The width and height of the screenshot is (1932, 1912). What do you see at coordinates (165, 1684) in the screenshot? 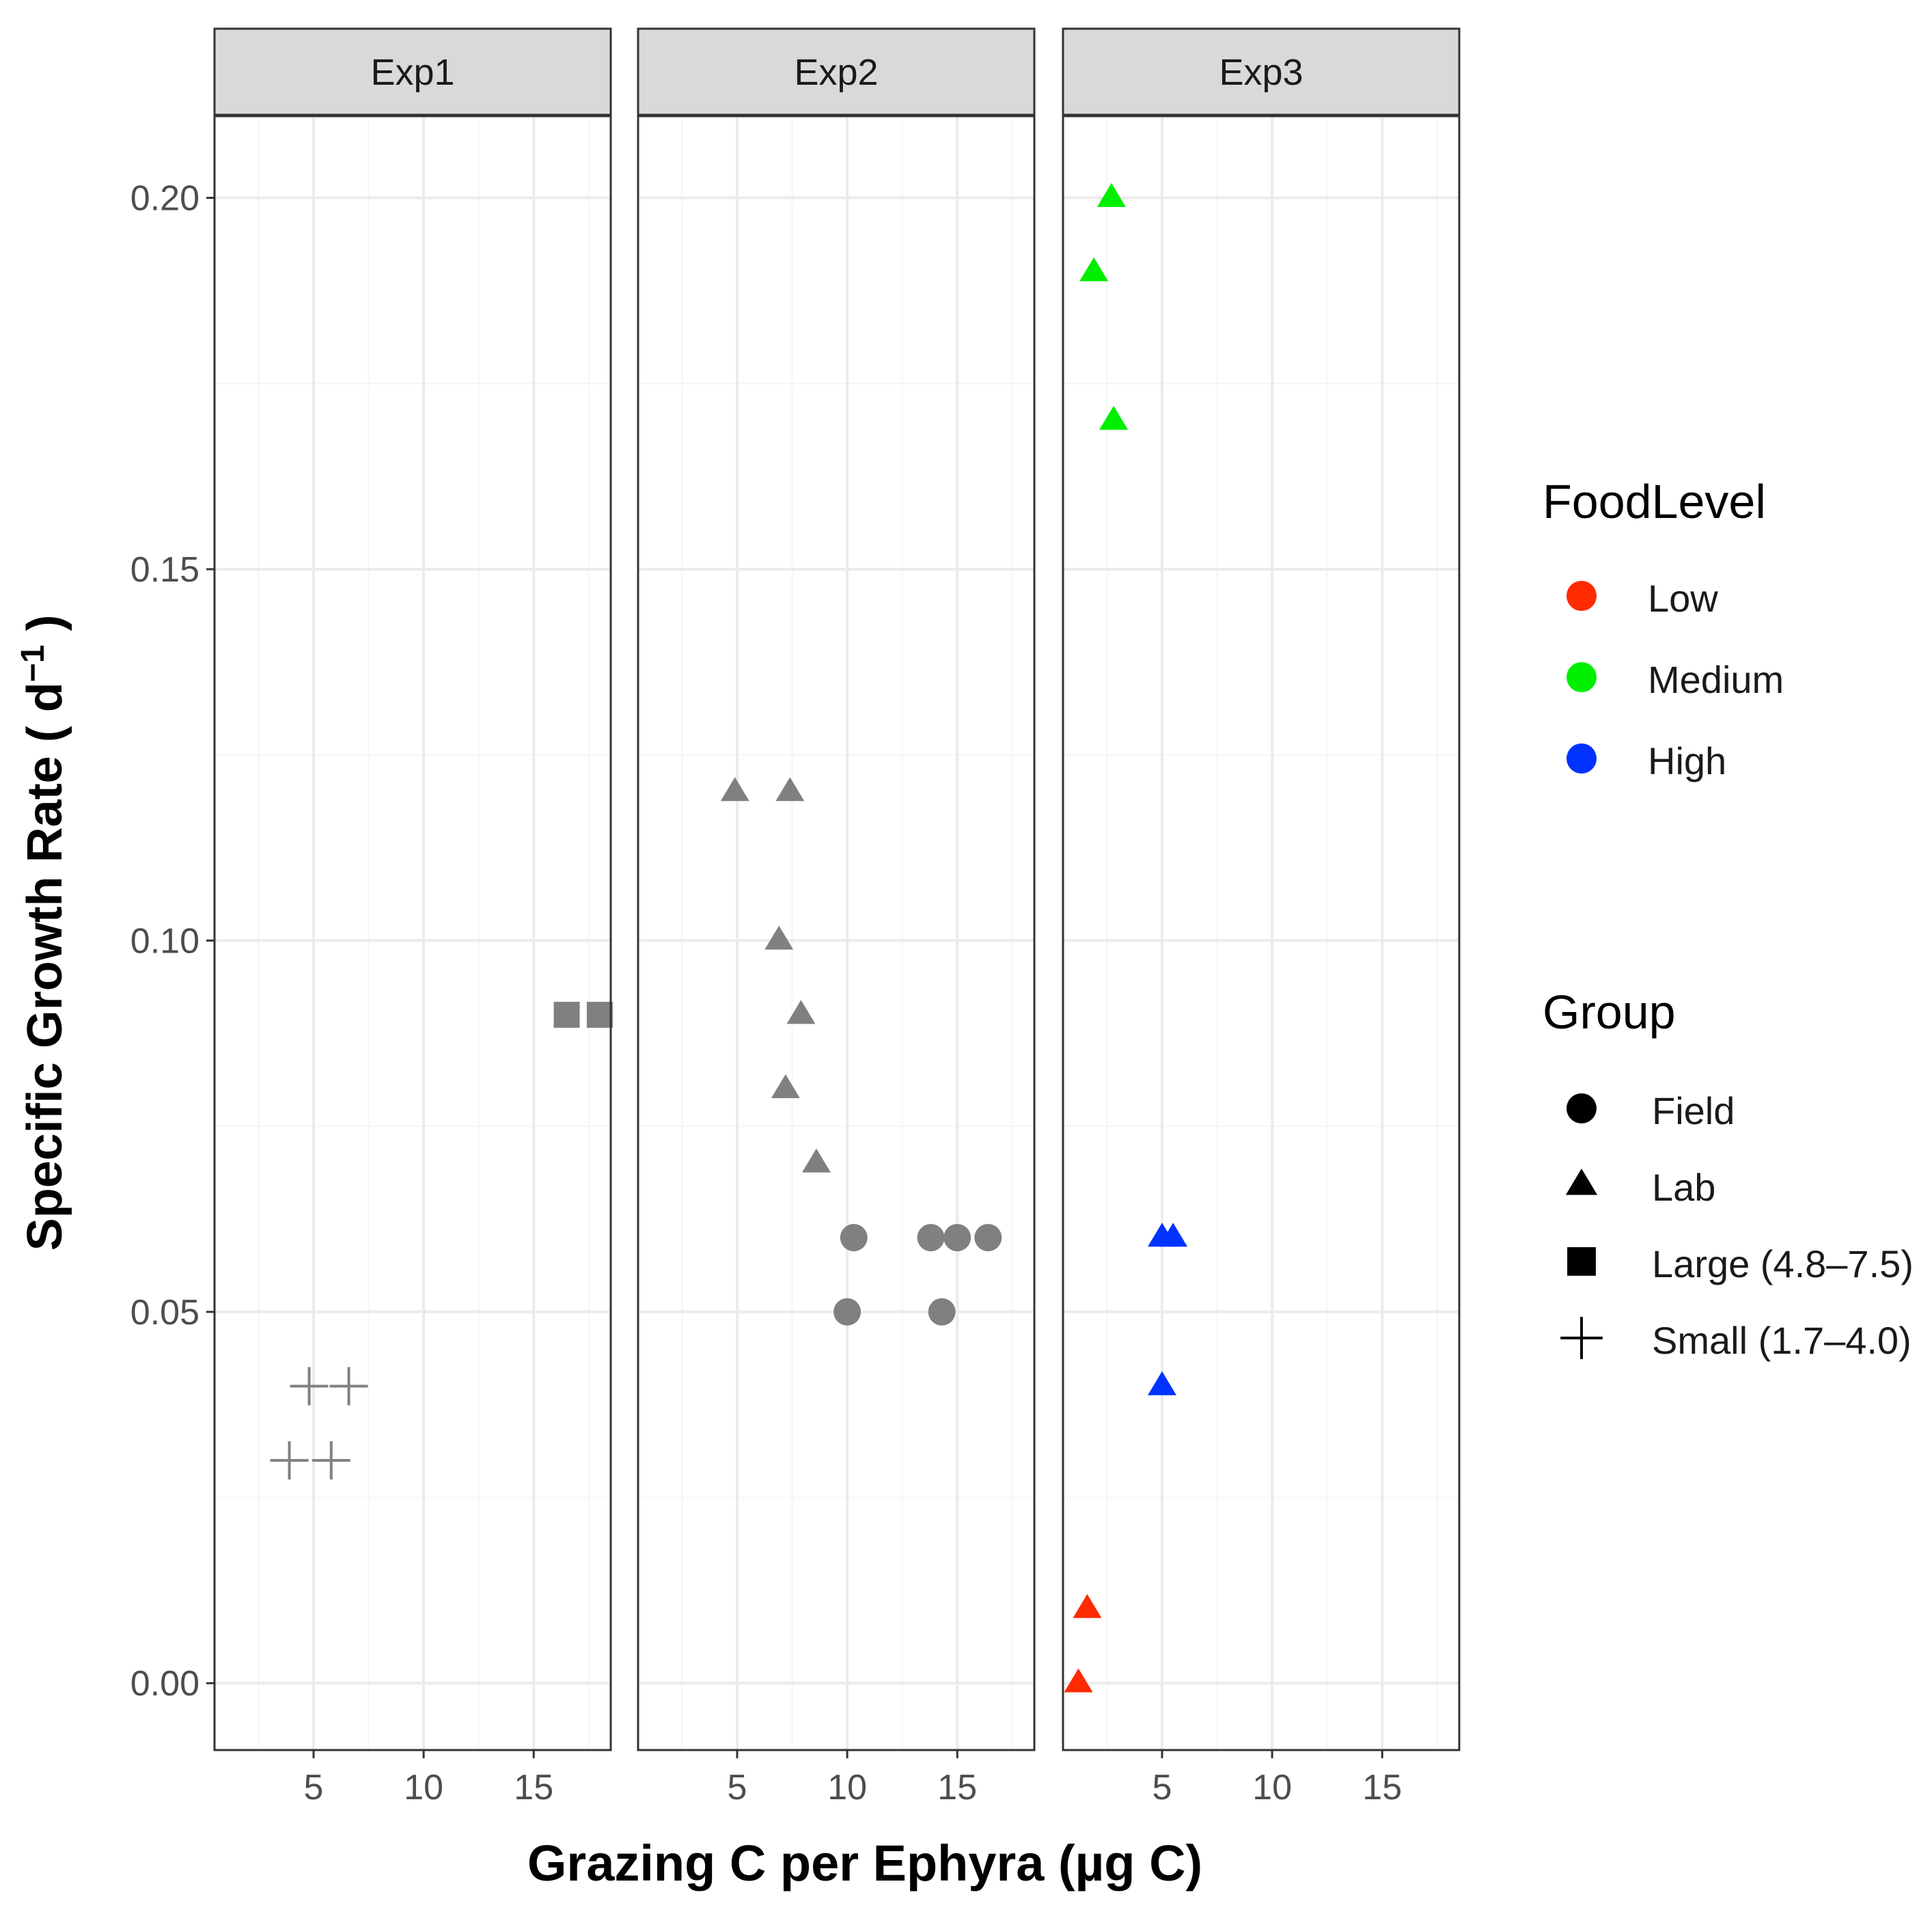
I see `y-tick-label: 0.00` at bounding box center [165, 1684].